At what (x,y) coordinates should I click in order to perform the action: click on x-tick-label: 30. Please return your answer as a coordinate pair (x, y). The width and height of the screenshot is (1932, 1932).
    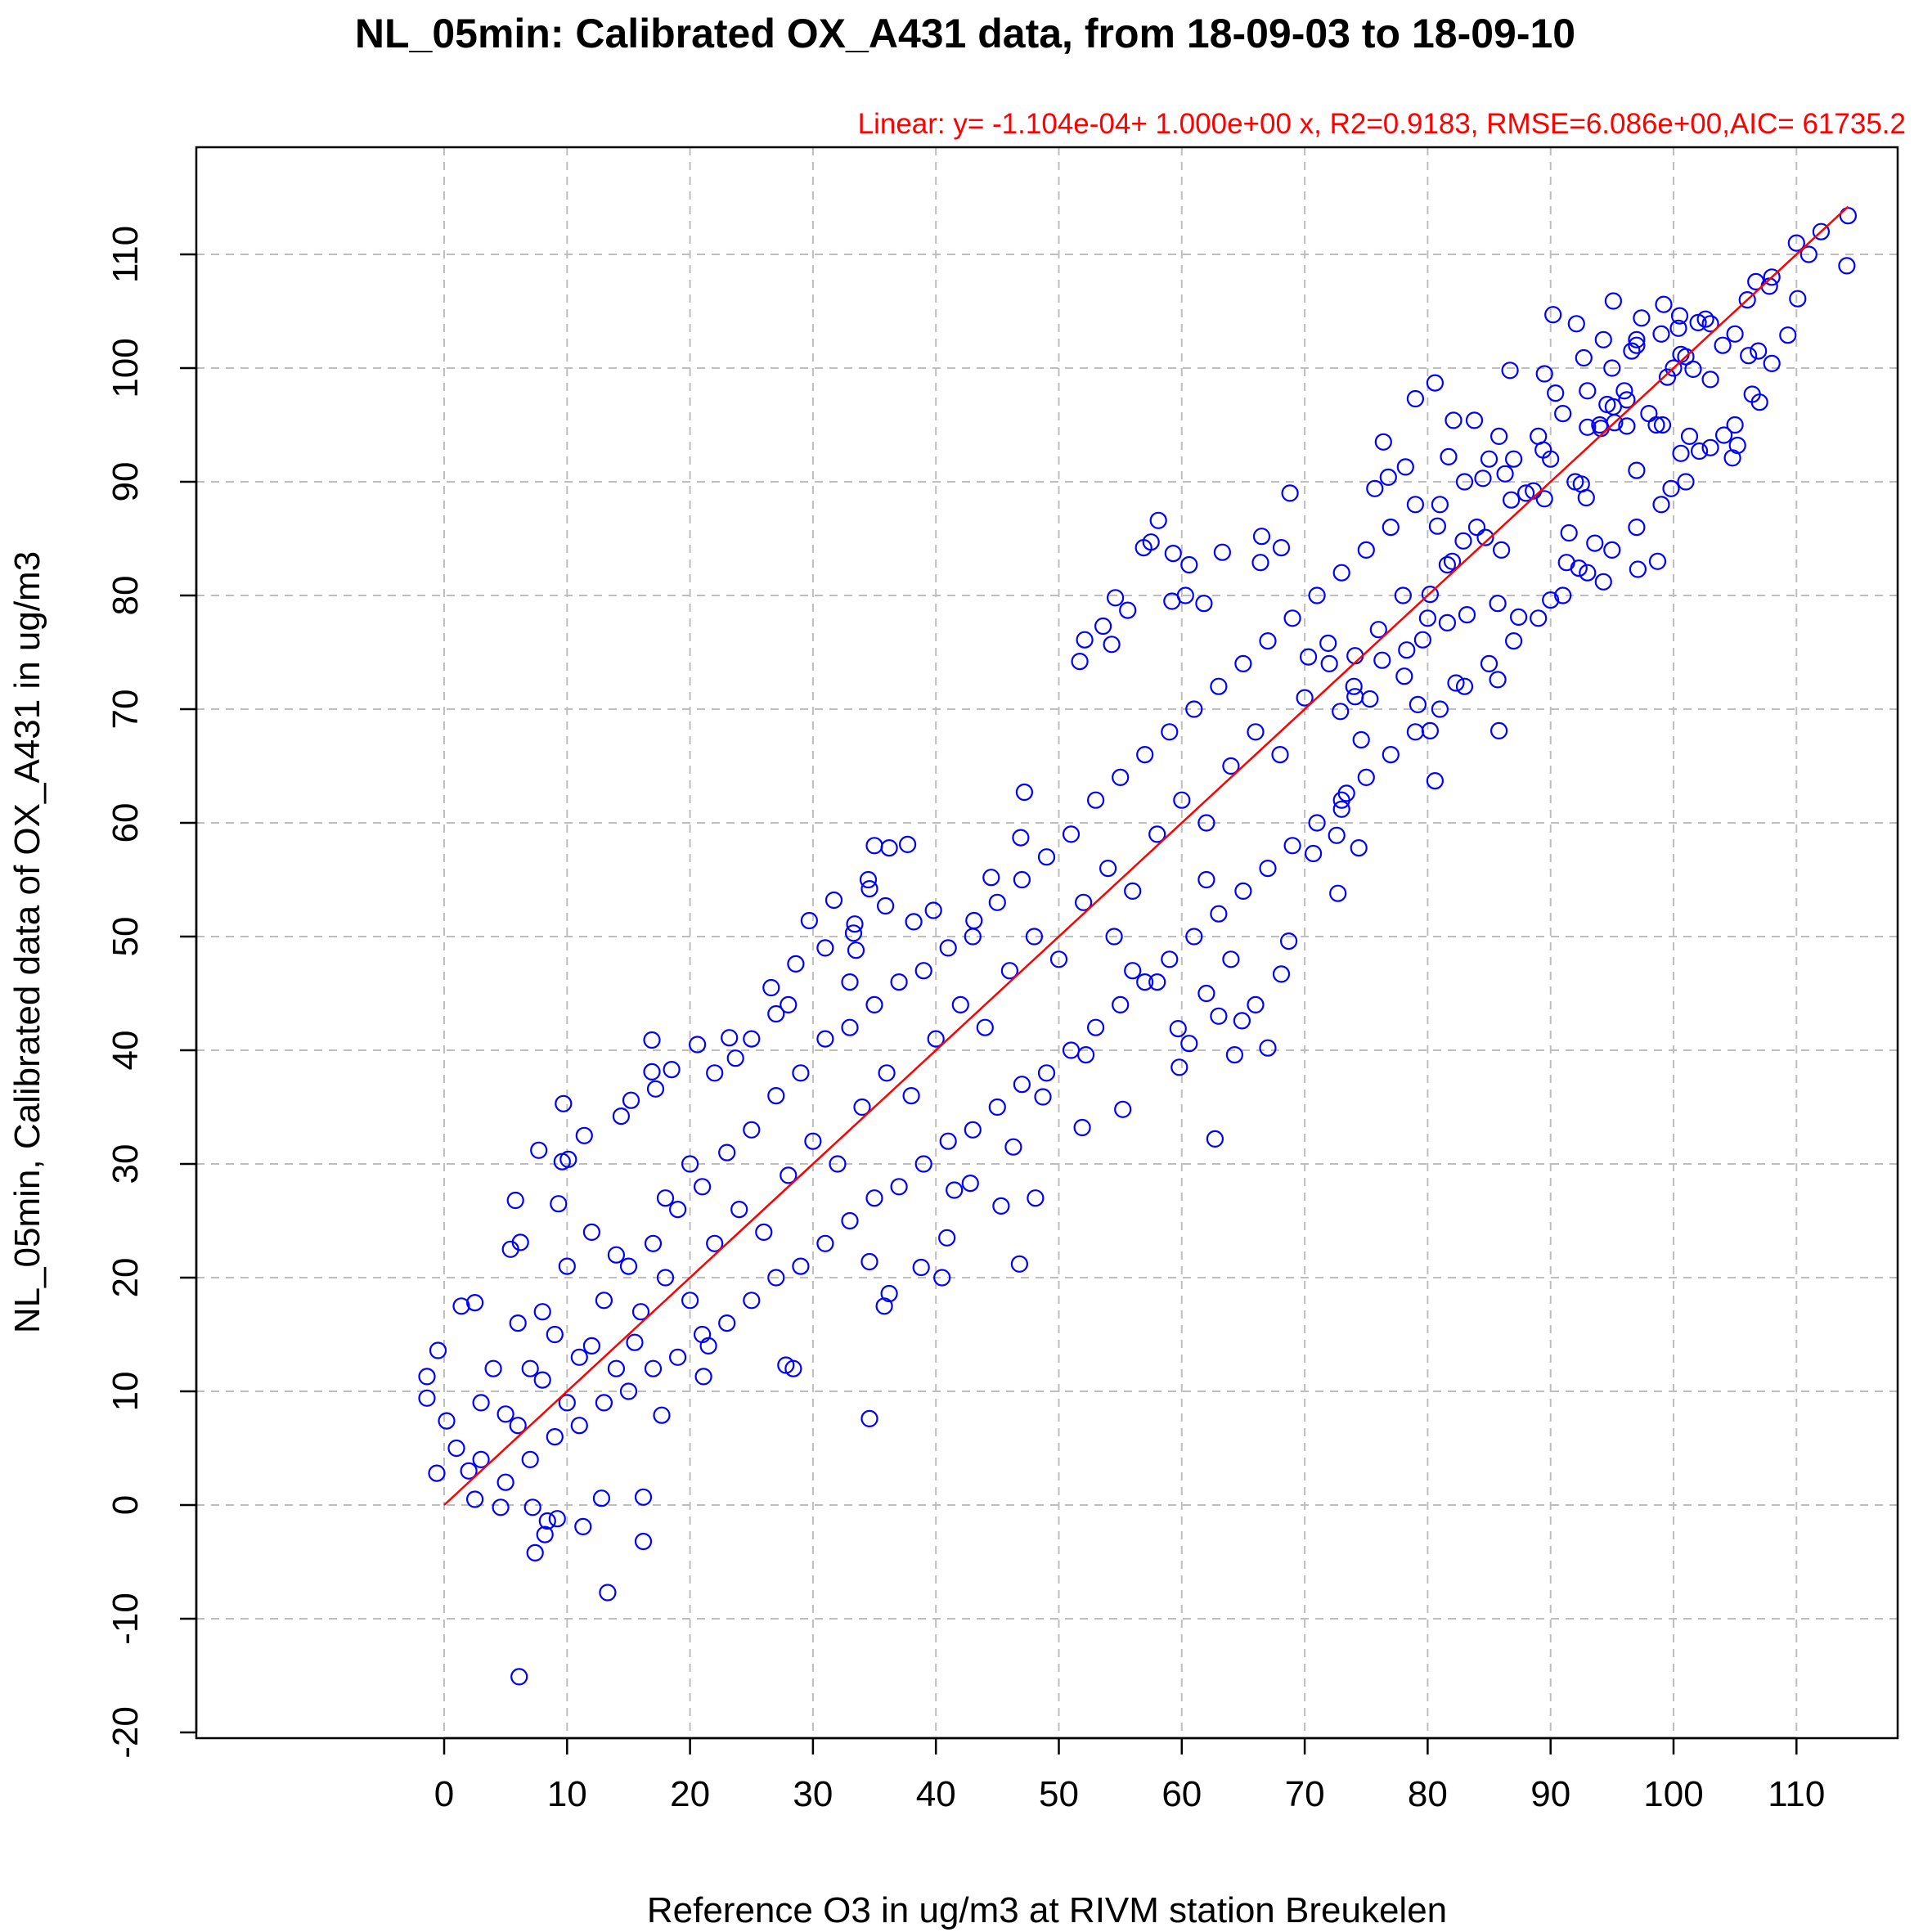
    Looking at the image, I should click on (813, 1794).